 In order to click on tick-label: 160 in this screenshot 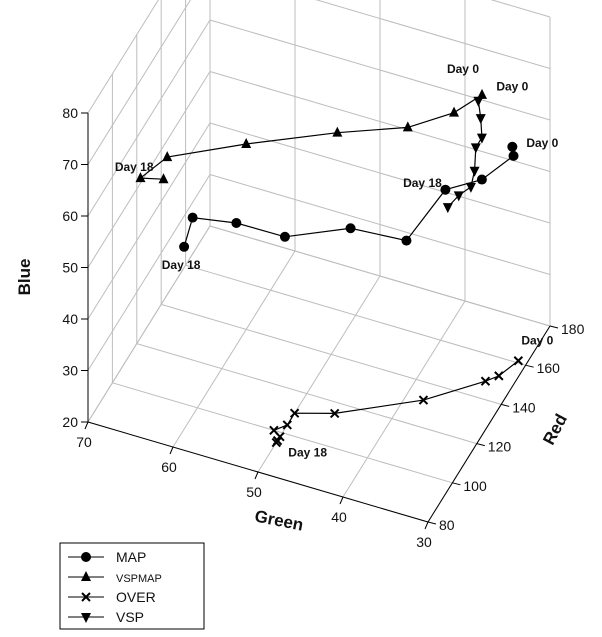, I will do `click(549, 368)`.